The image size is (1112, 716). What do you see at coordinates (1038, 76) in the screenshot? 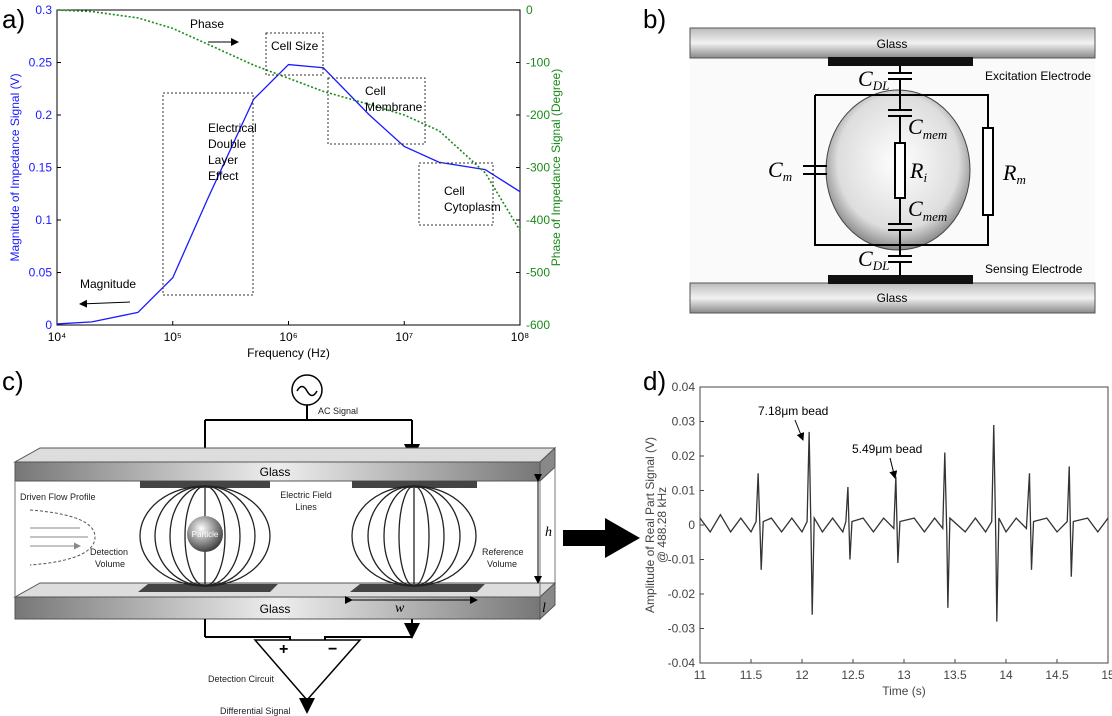
I see `electrode-label: Excitation Electrode` at bounding box center [1038, 76].